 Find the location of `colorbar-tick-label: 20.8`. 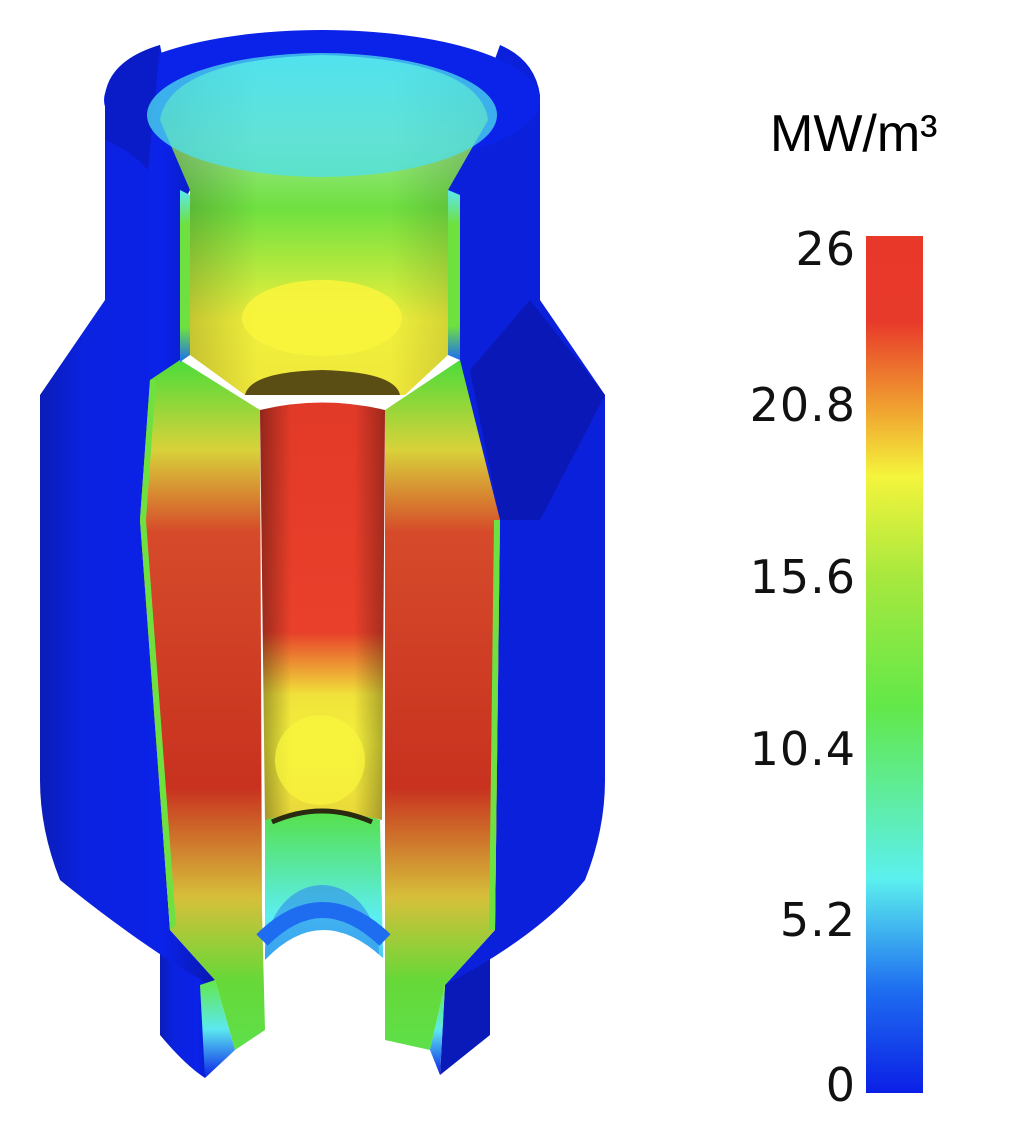

colorbar-tick-label: 20.8 is located at coordinates (802, 405).